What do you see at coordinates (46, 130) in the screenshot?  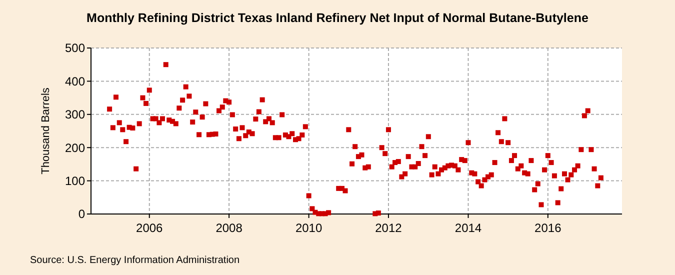 I see `y-axis-title: Thousand Barrels` at bounding box center [46, 130].